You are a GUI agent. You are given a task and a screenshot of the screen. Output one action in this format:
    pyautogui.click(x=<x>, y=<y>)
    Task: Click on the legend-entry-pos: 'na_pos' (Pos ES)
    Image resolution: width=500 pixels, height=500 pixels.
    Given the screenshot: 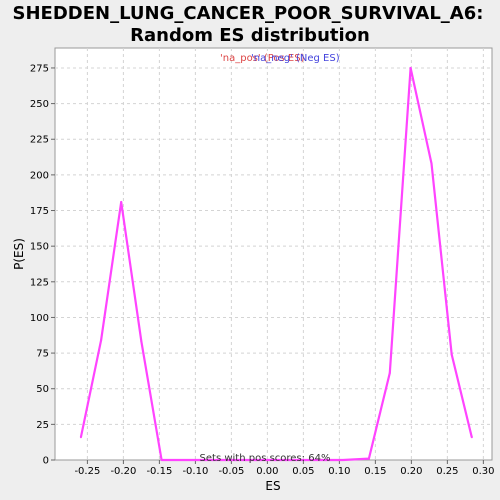 What is the action you would take?
    pyautogui.click(x=262, y=58)
    